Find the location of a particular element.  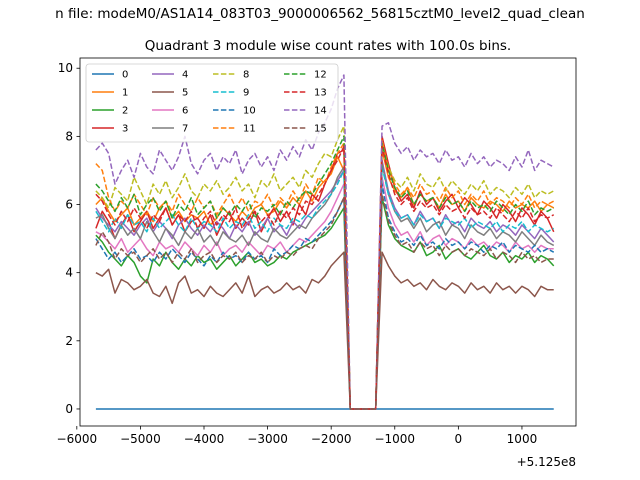

x-tick-label: −2000 is located at coordinates (331, 439).